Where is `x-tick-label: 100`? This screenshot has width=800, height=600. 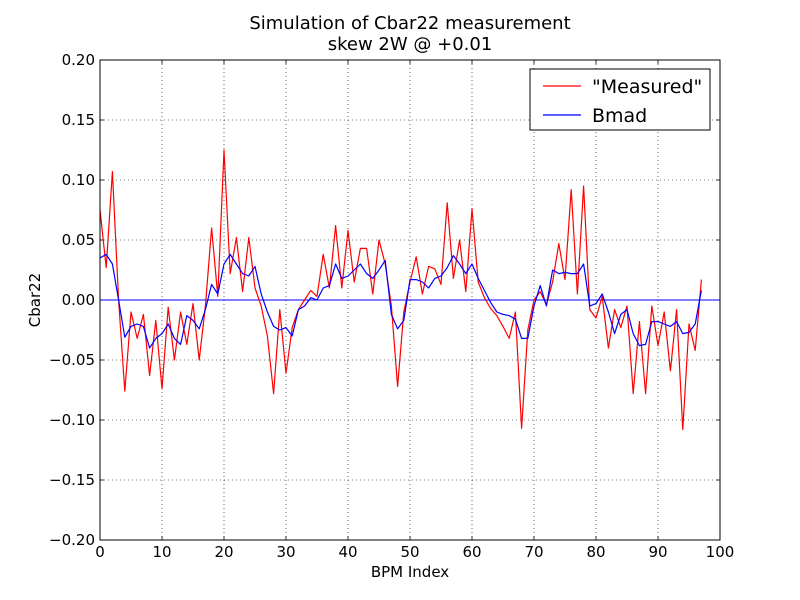 x-tick-label: 100 is located at coordinates (720, 552).